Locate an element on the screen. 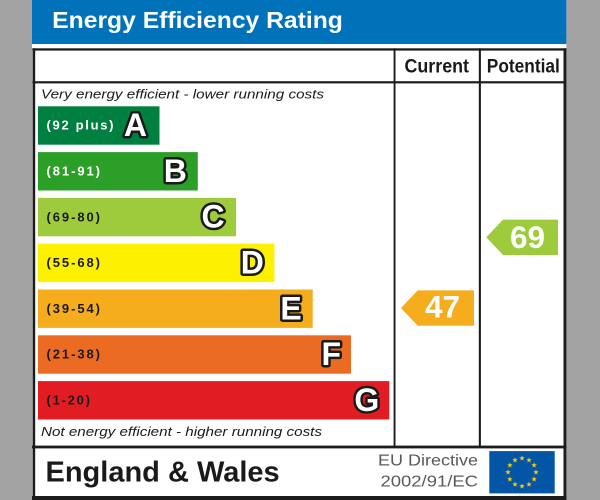 The height and width of the screenshot is (500, 600). svg-text: EU Directive is located at coordinates (428, 460).